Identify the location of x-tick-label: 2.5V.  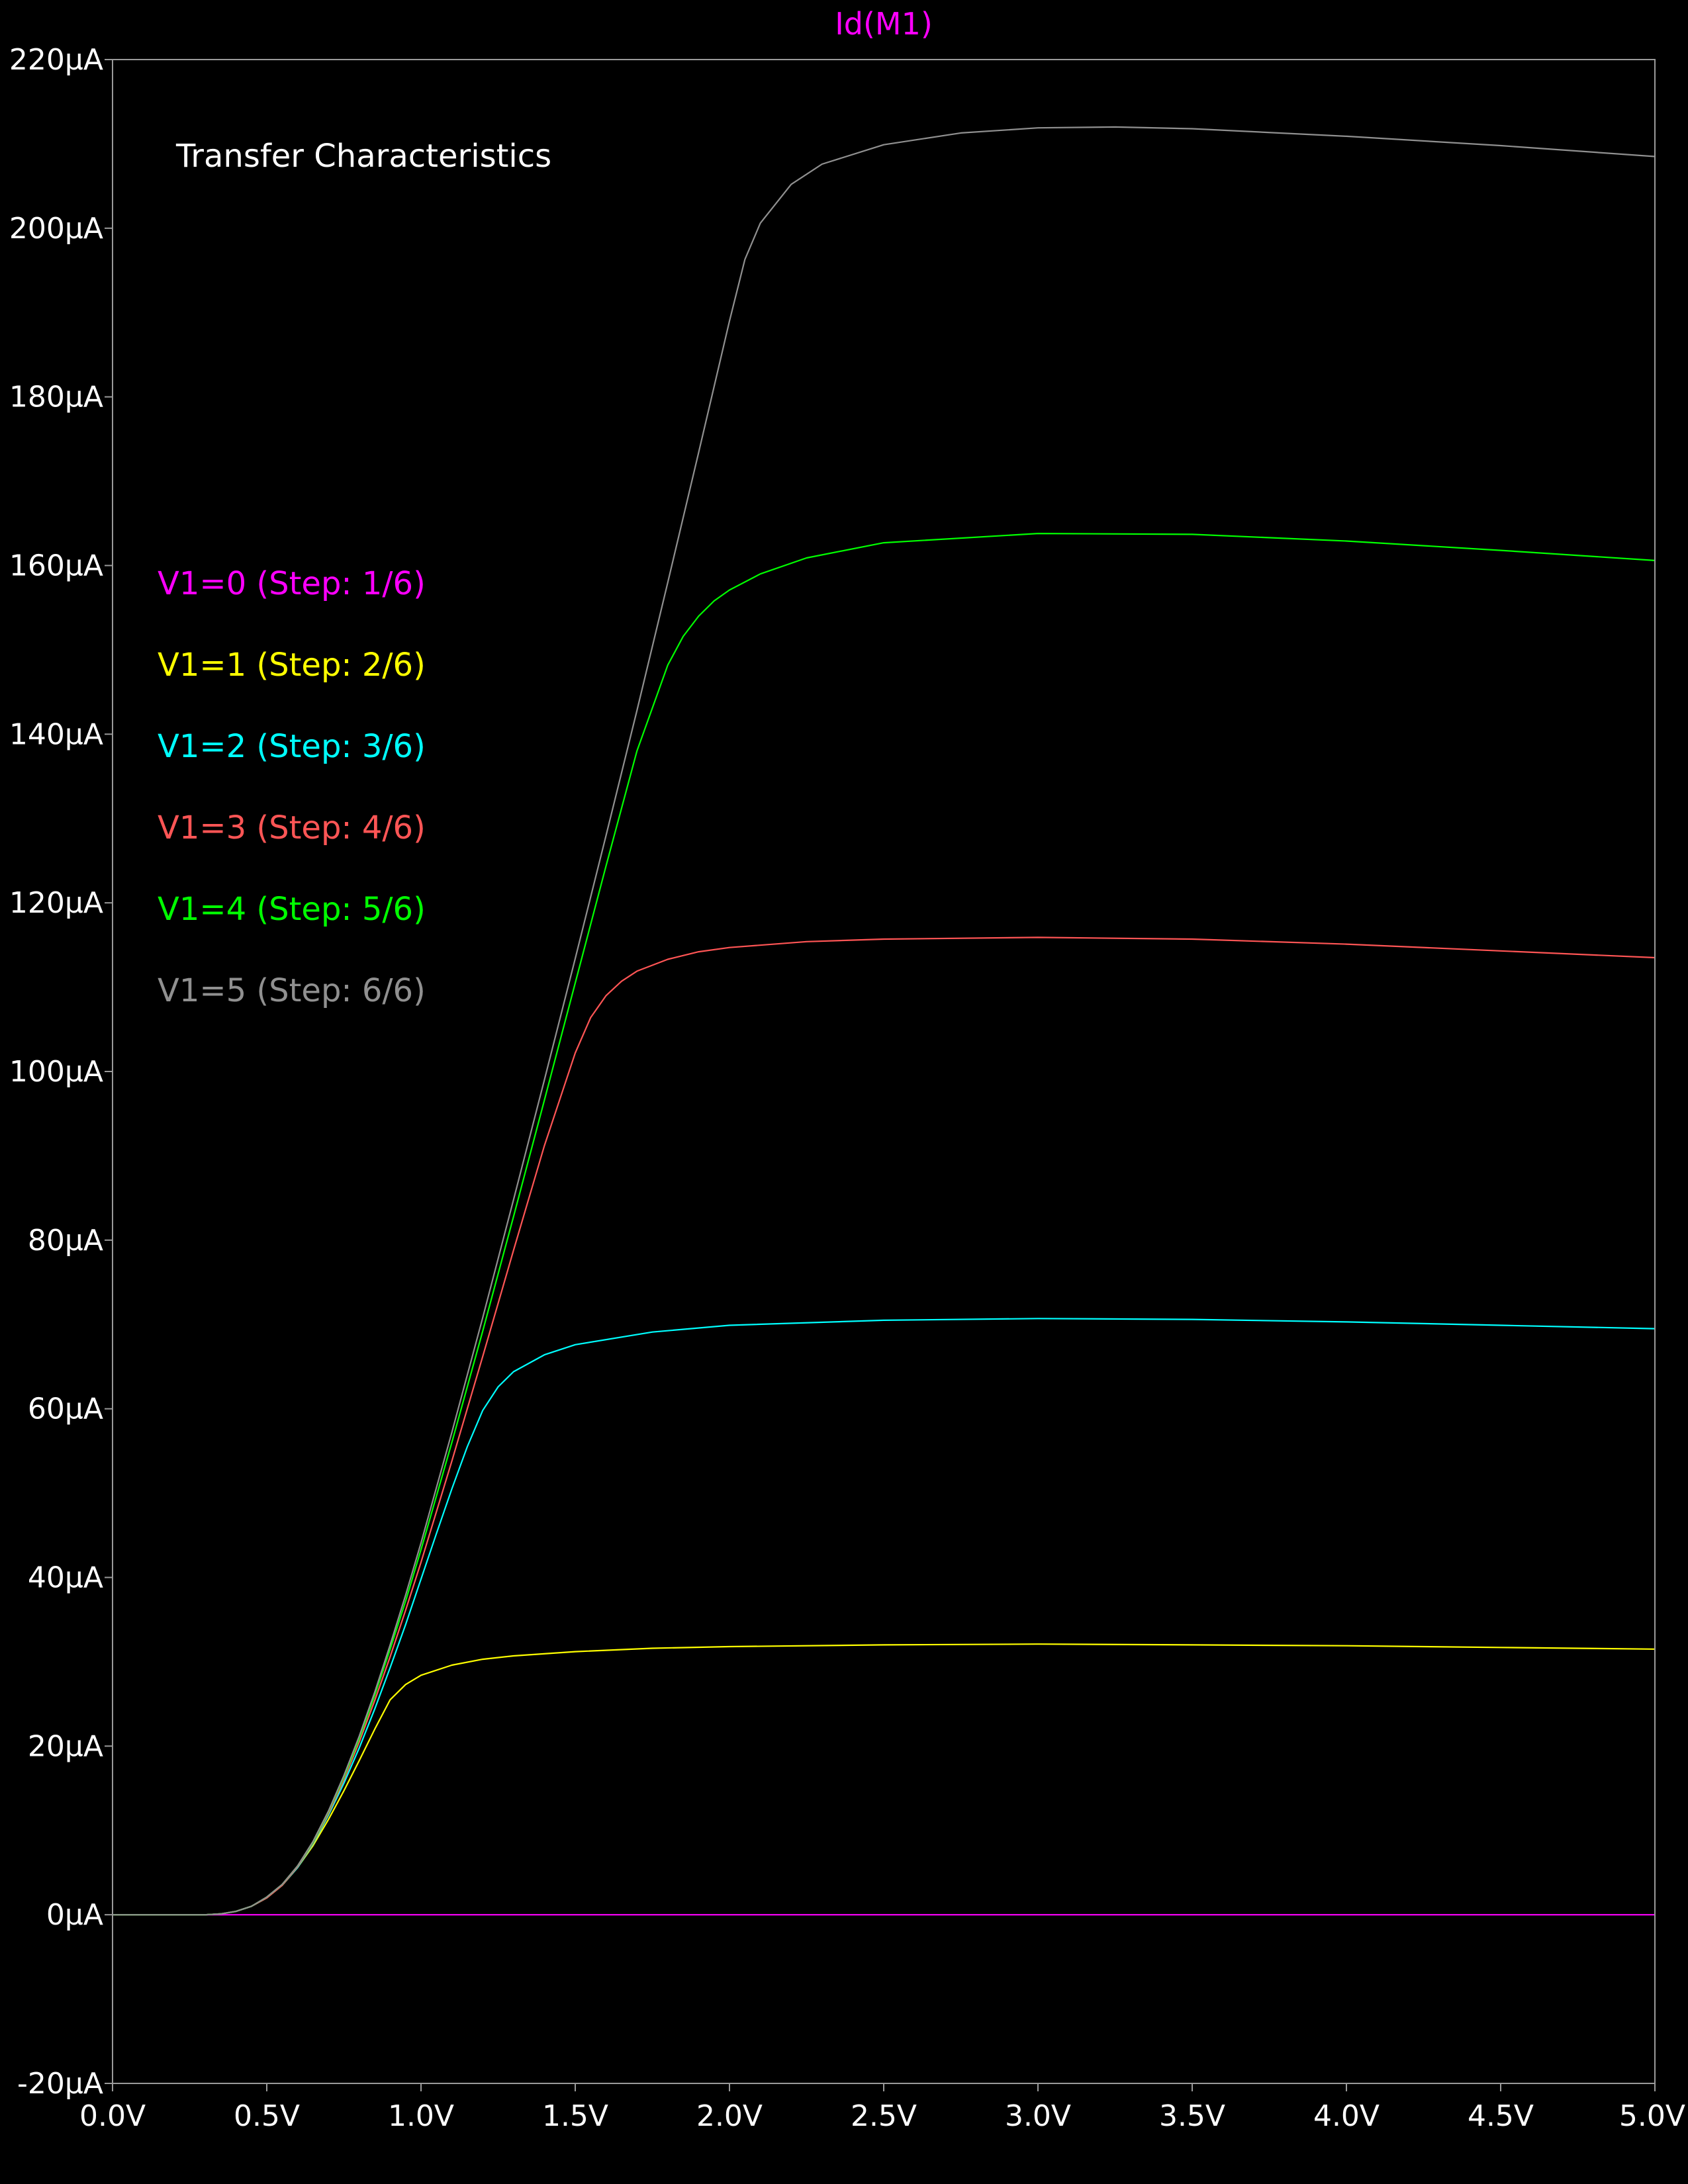
(884, 2116).